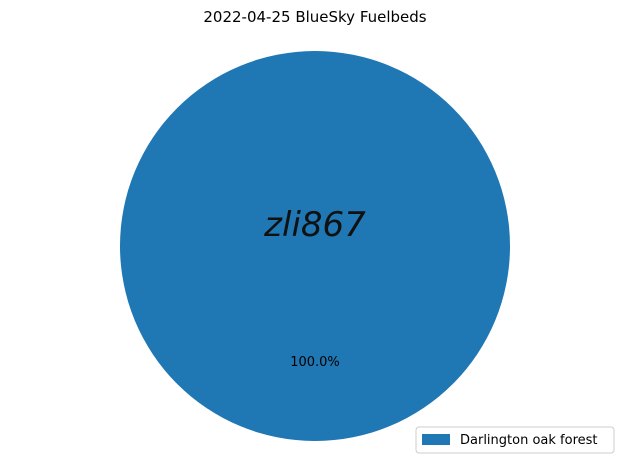 Image resolution: width=630 pixels, height=474 pixels. What do you see at coordinates (314, 17) in the screenshot?
I see `chart-title: 2022-04-25 BlueSky Fuelbeds` at bounding box center [314, 17].